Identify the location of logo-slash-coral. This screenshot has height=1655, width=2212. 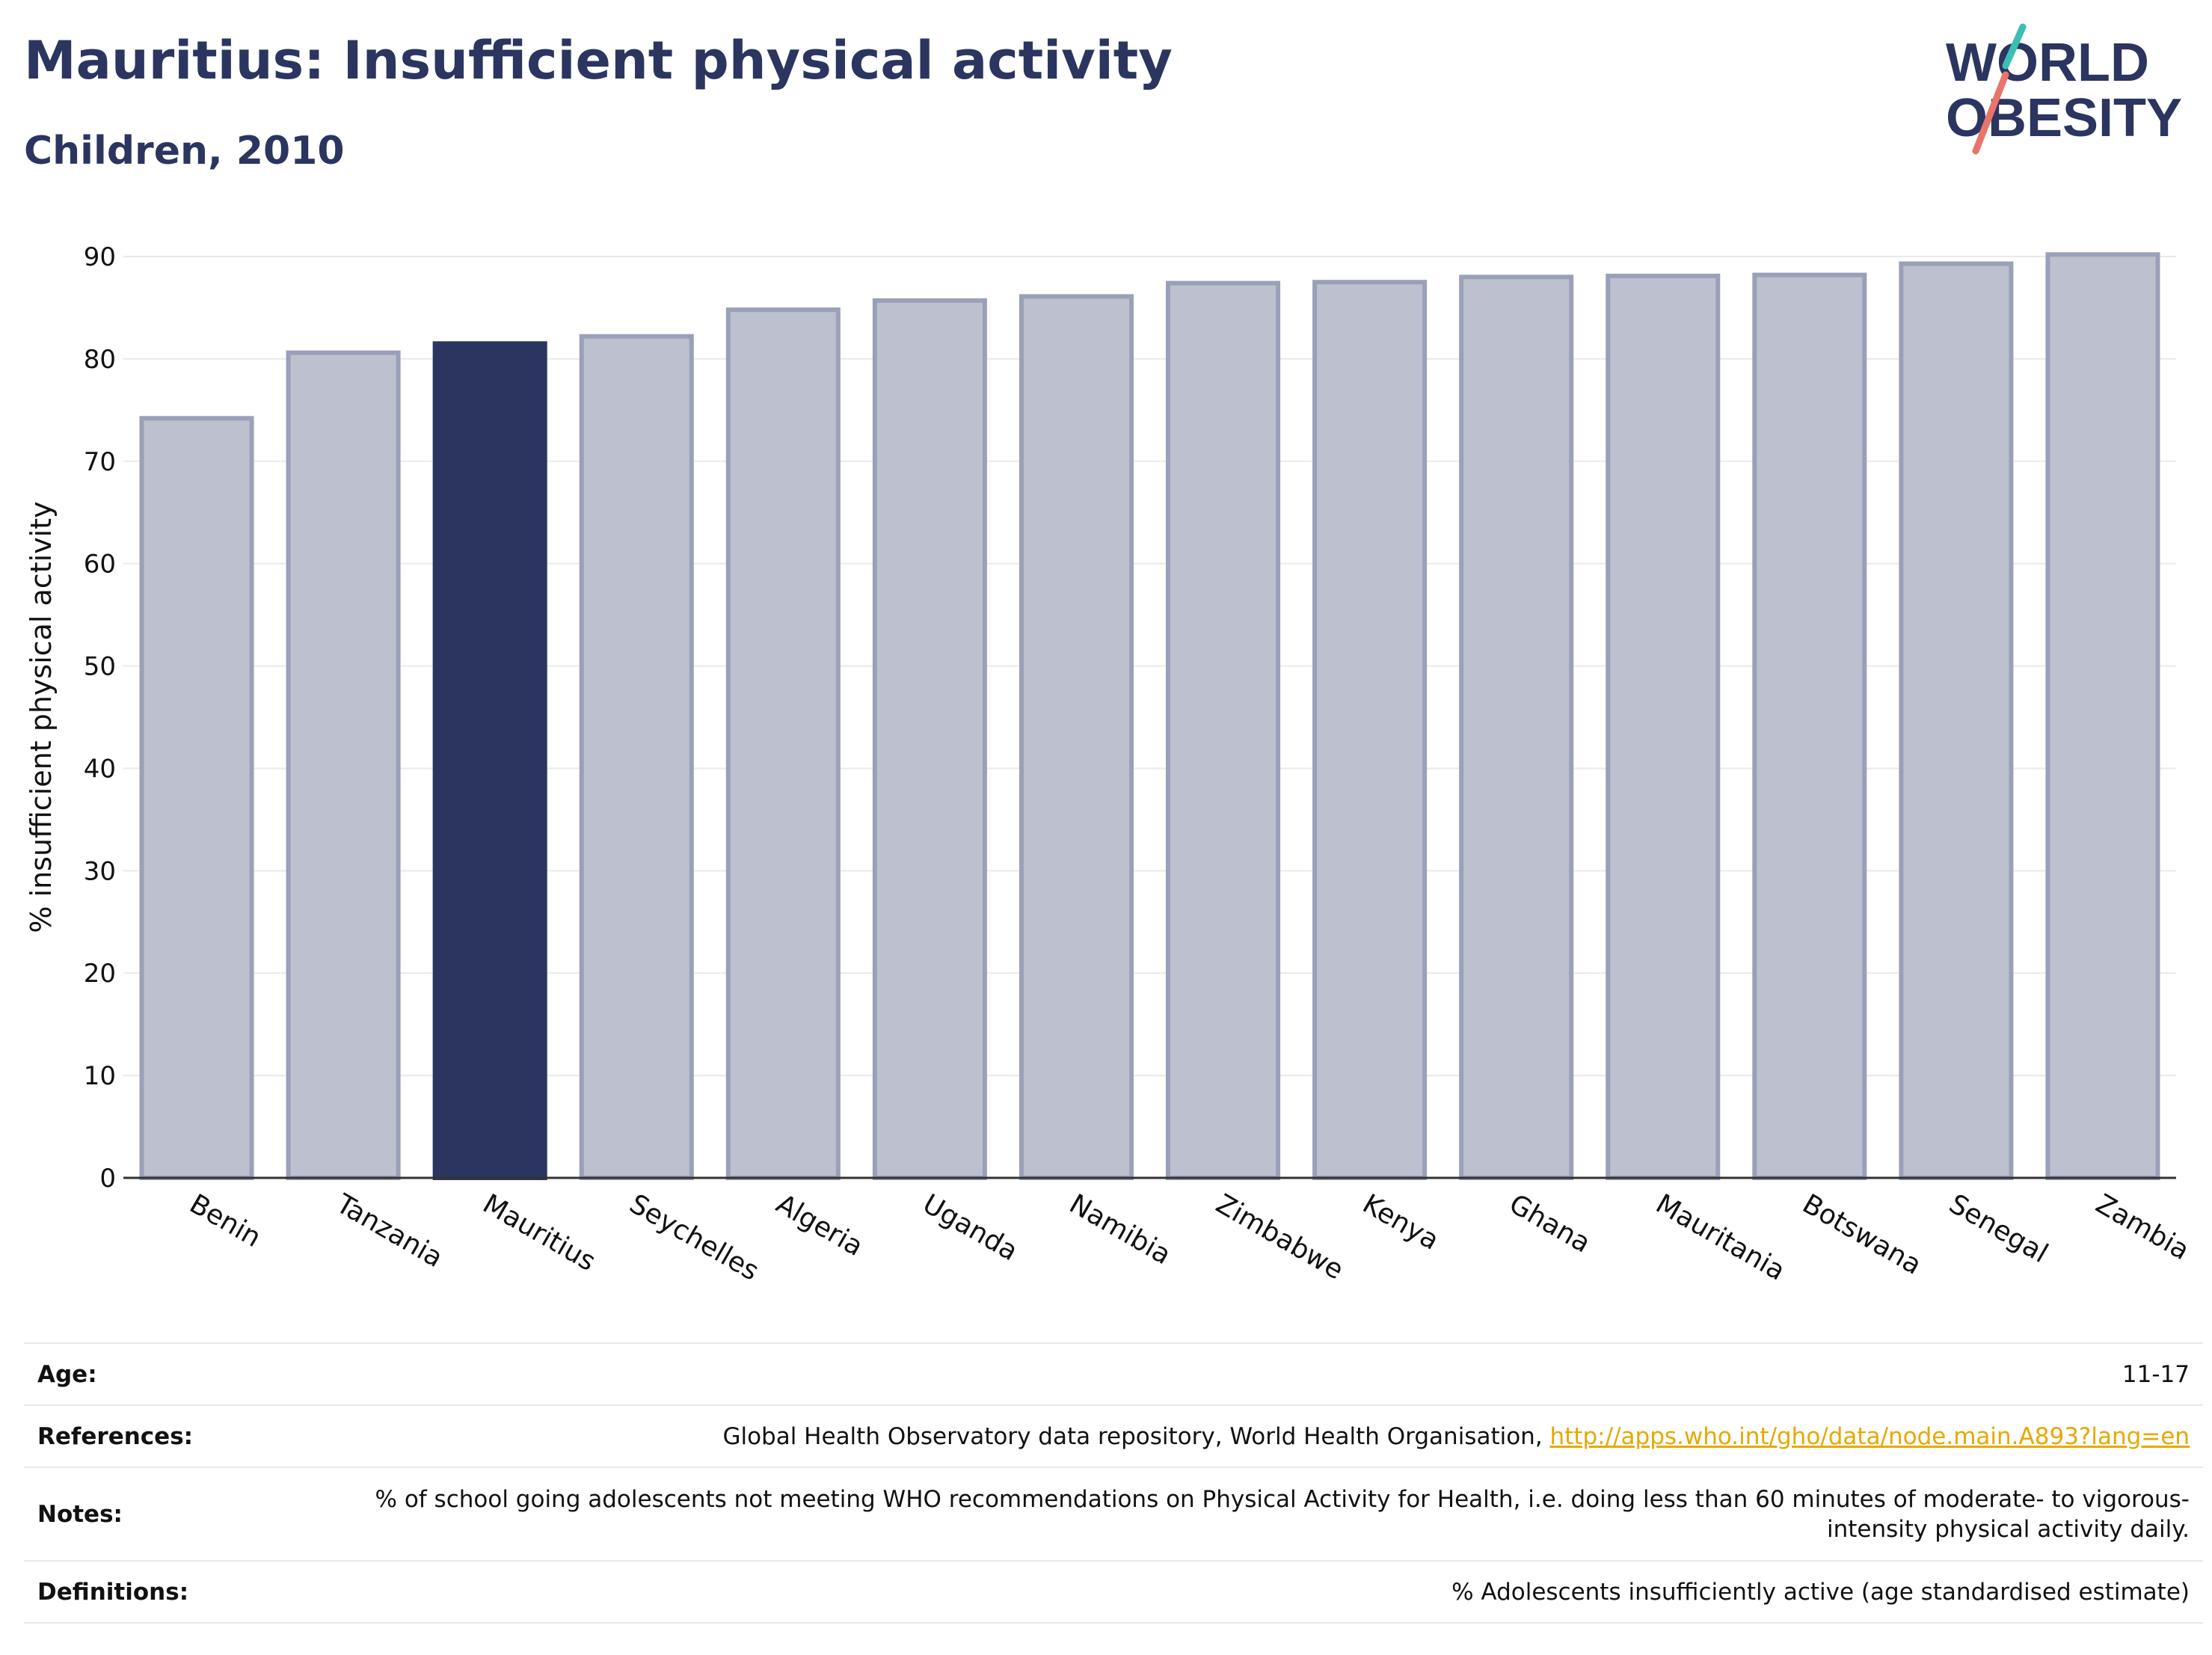
(1990, 113).